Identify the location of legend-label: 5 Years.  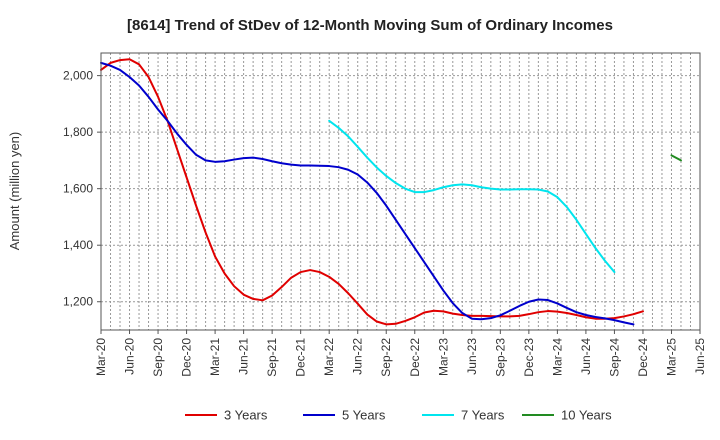
(364, 415).